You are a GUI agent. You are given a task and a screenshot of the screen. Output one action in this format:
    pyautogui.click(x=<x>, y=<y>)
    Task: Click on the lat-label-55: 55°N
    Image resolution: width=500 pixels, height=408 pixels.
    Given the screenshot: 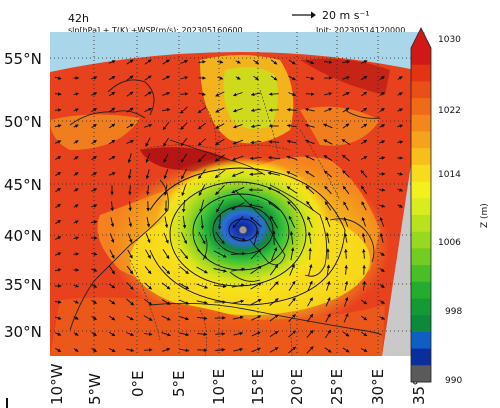 What is the action you would take?
    pyautogui.click(x=23, y=59)
    